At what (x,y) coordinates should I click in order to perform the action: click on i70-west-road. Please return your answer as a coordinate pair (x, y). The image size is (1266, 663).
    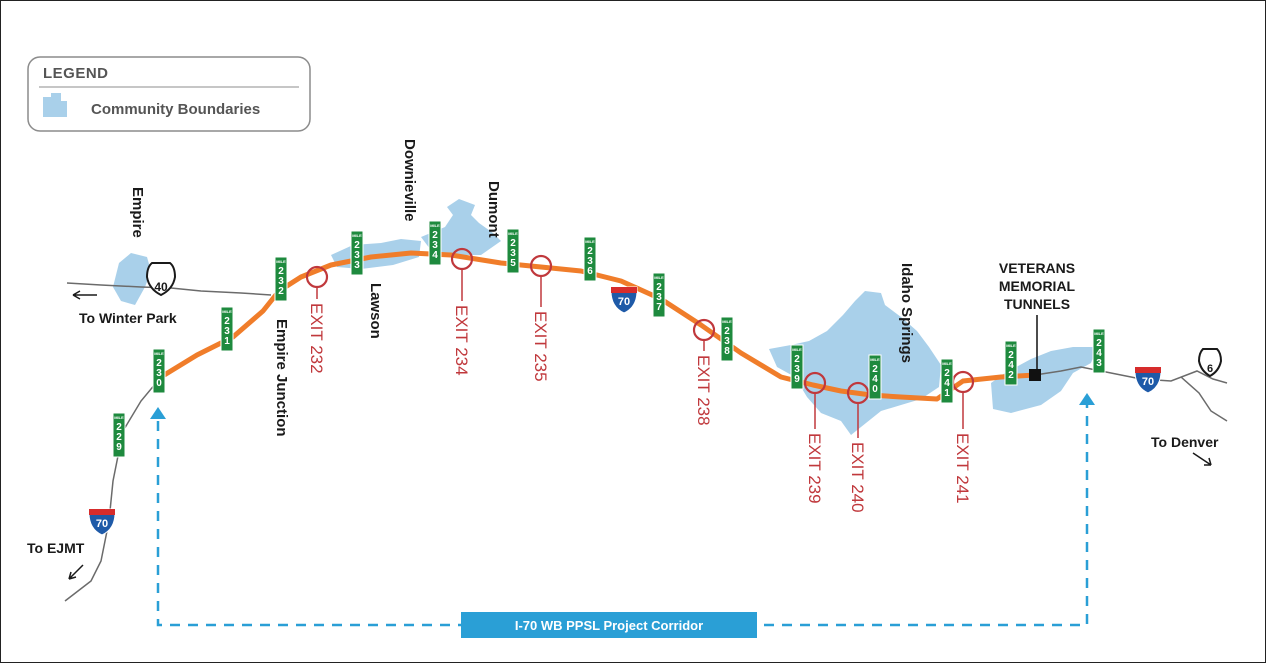
    Looking at the image, I should click on (113, 489).